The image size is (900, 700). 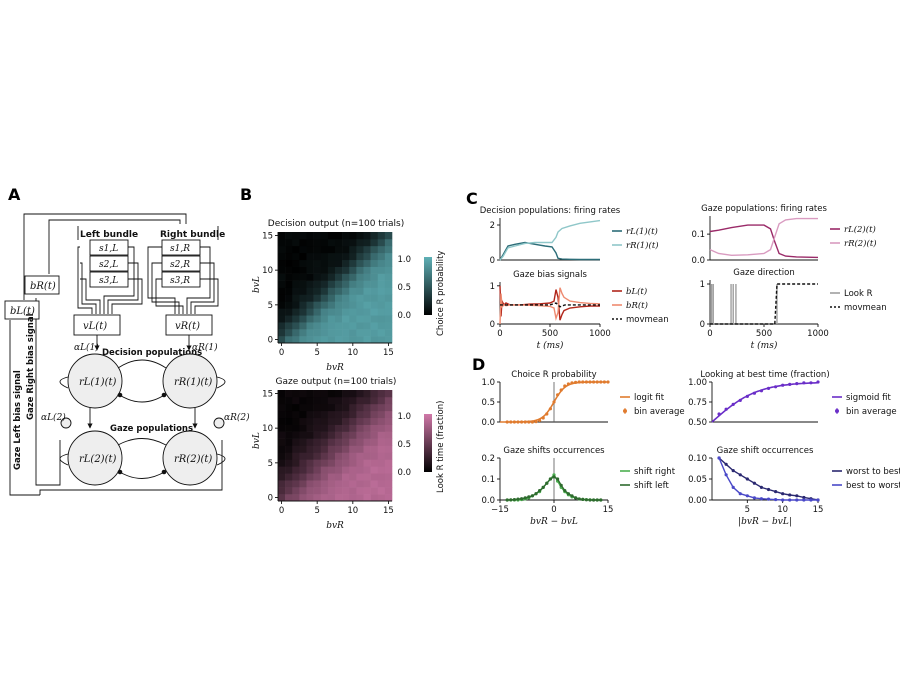 What do you see at coordinates (404, 316) in the screenshot?
I see `cbar-tick: 0.0` at bounding box center [404, 316].